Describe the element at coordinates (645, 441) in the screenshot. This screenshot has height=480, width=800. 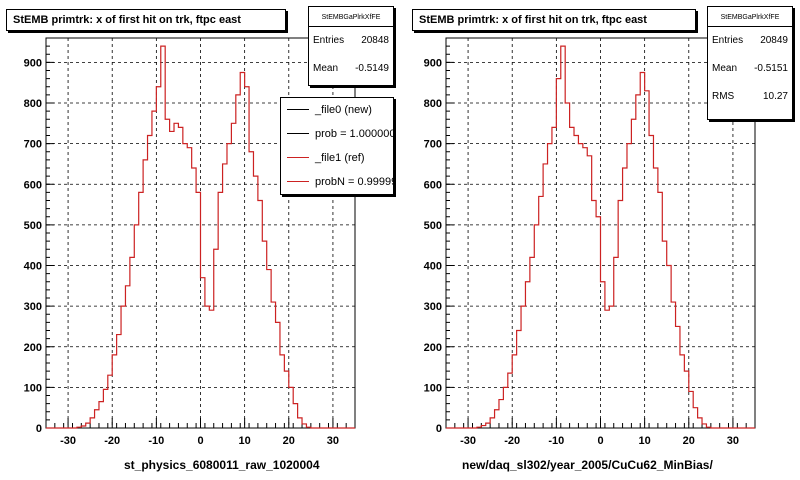
I see `right-x-tick-label: 10` at that location.